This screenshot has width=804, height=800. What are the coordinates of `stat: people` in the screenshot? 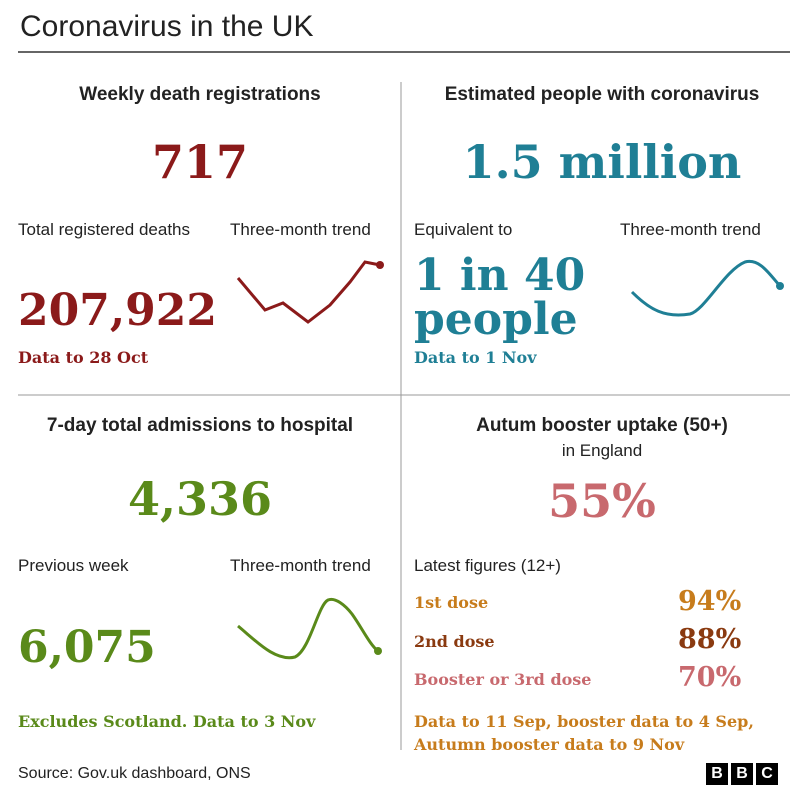 It's located at (496, 319).